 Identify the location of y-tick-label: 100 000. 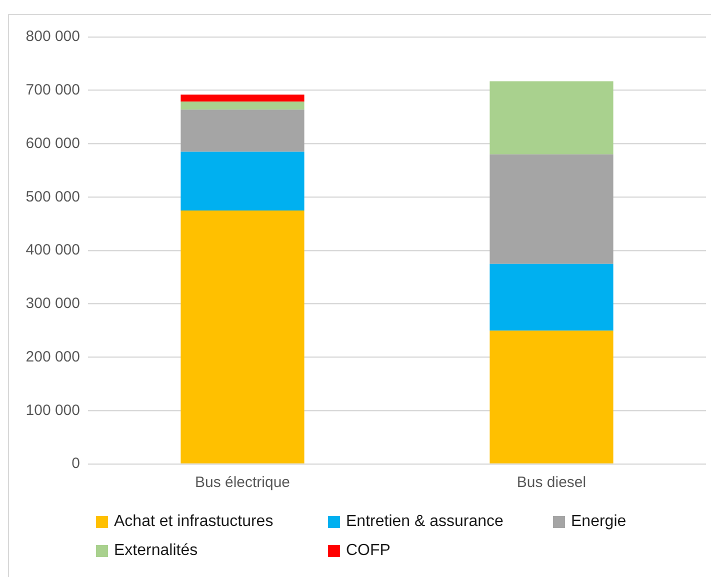
(53, 410).